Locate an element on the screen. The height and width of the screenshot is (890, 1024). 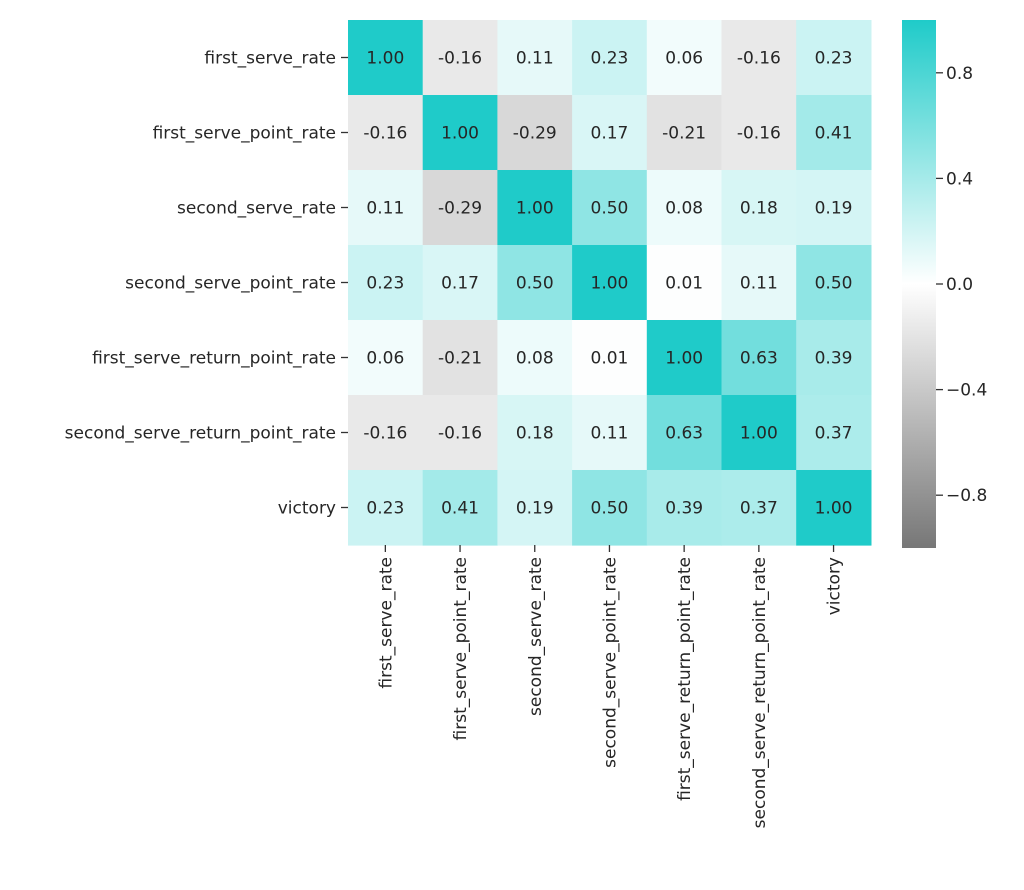
cell-value-label-r1-c1: 1.00 is located at coordinates (460, 134).